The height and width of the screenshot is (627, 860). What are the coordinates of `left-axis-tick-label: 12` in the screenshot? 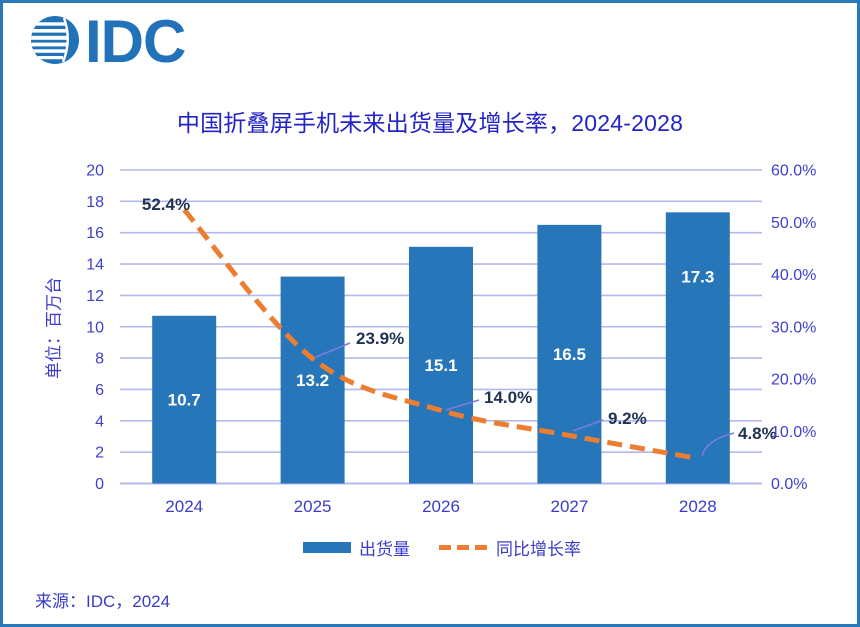 It's located at (95, 296).